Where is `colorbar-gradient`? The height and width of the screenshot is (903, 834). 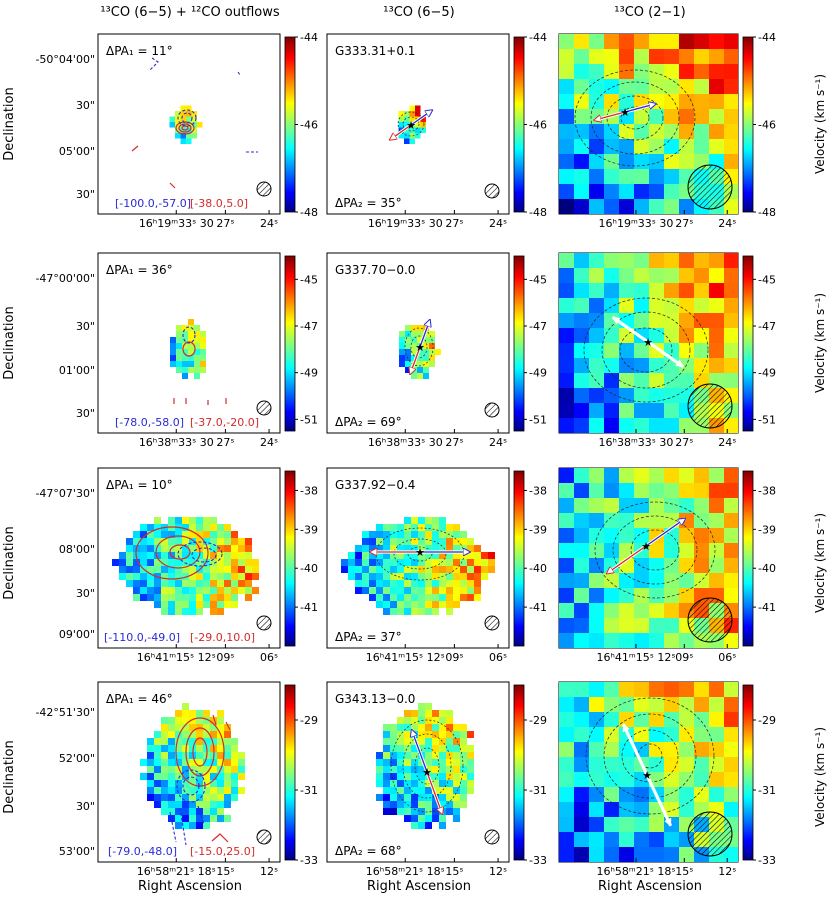 colorbar-gradient is located at coordinates (748, 558).